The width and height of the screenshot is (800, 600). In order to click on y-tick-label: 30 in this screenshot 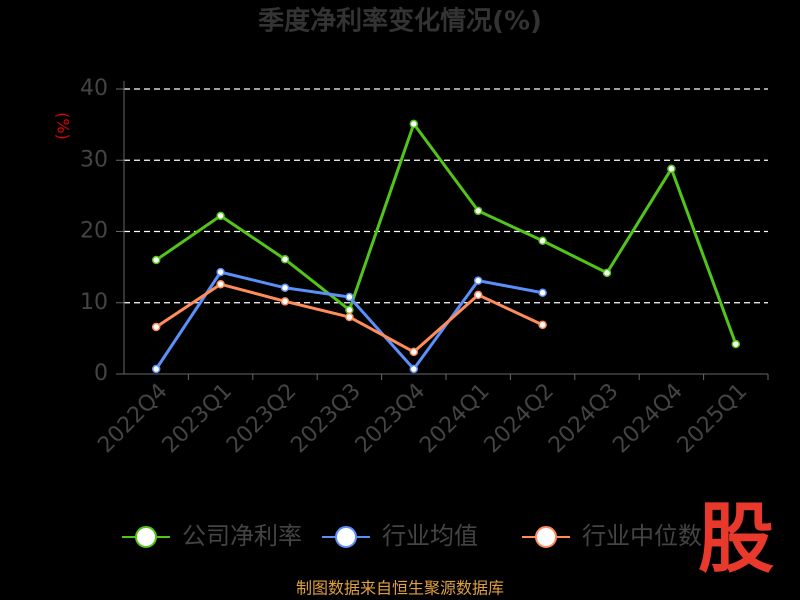, I will do `click(94, 159)`.